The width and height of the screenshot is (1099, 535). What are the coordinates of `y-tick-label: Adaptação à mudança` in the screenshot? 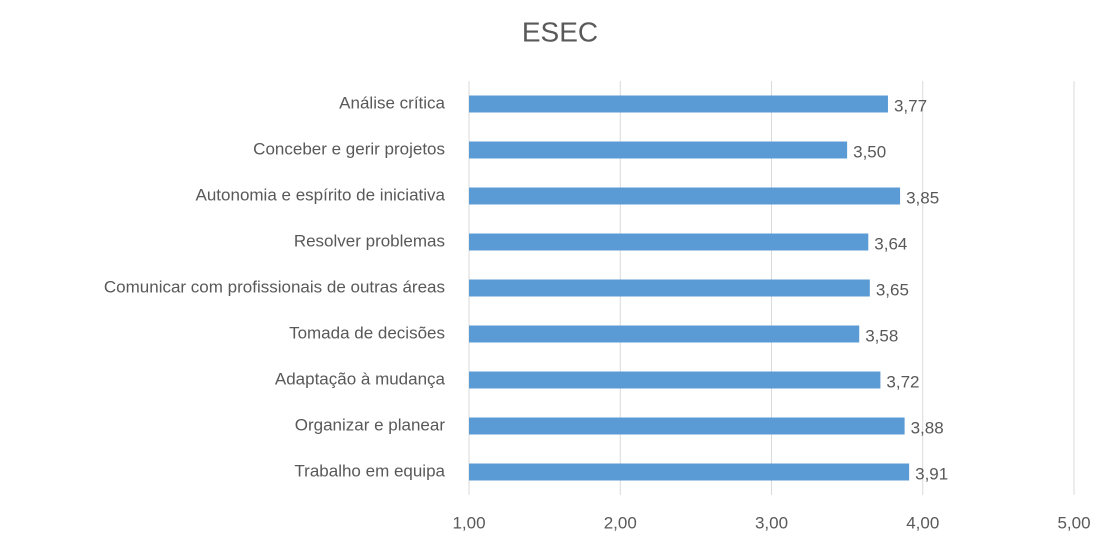 It's located at (360, 378).